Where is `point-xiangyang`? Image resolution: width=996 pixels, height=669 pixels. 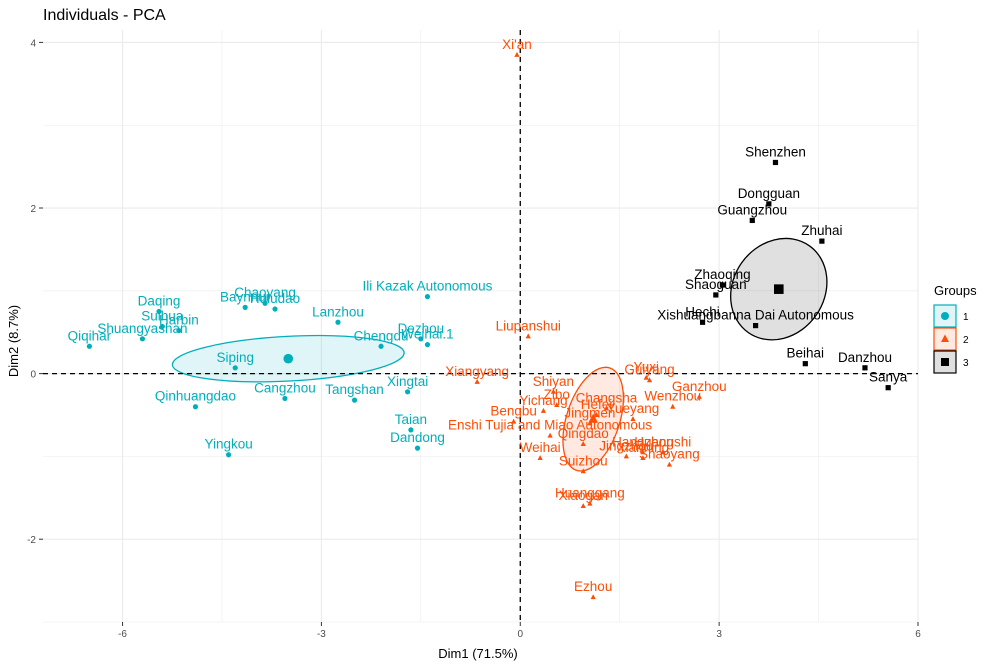
point-xiangyang is located at coordinates (477, 381).